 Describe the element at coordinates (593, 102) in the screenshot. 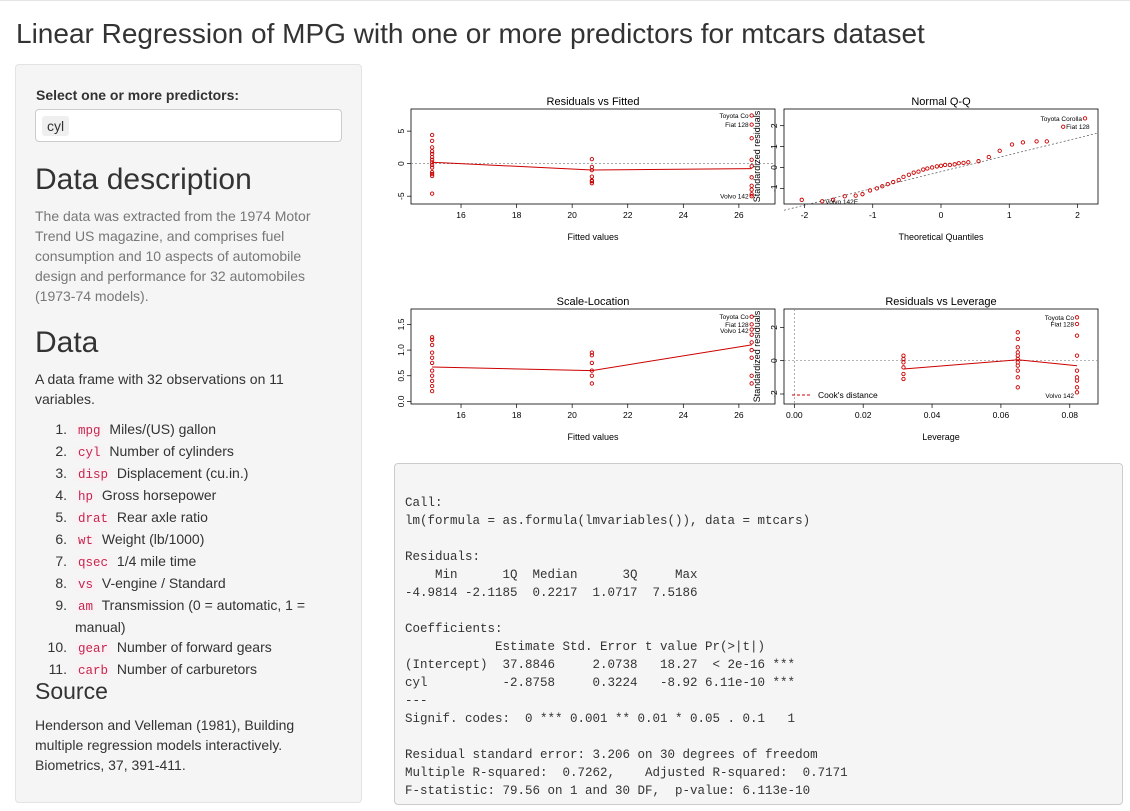

I see `plot-title: Residuals vs Fitted` at that location.